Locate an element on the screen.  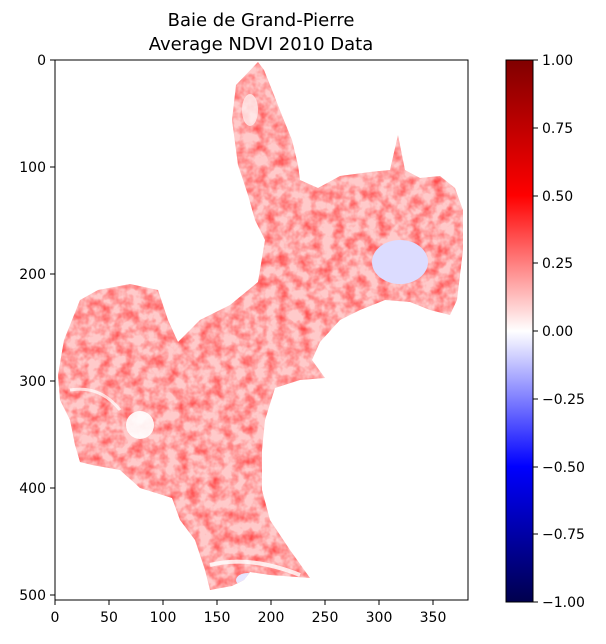
colorbar-tick-label: 1.00 is located at coordinates (557, 61).